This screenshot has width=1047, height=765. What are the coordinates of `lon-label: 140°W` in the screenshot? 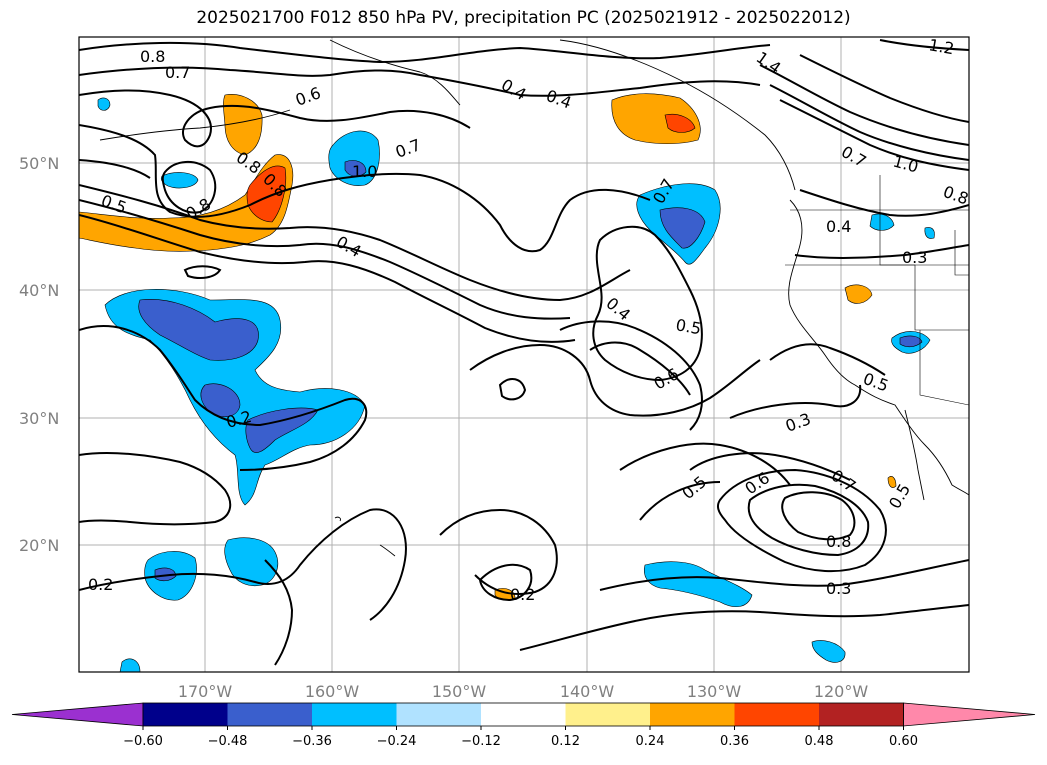 It's located at (587, 691).